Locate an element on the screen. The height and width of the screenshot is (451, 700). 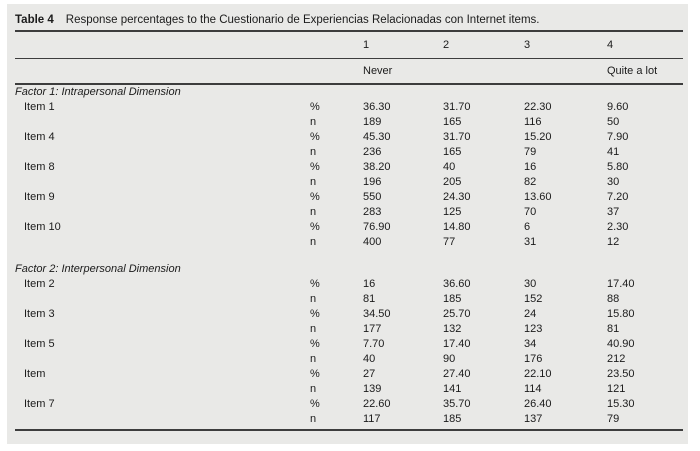
cell-value: 13.60 is located at coordinates (538, 197).